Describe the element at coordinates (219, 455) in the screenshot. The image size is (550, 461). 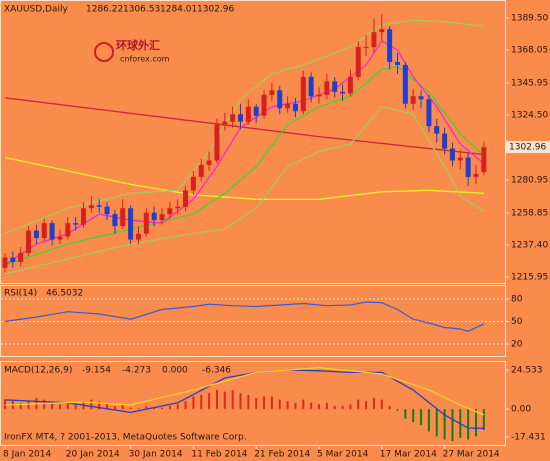
I see `x-tick-label: 11 Feb 2014` at that location.